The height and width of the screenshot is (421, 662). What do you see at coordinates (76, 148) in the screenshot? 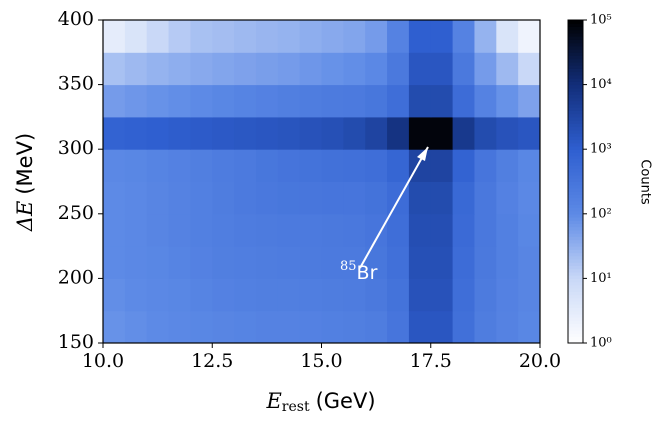
I see `y-tick-label: 300` at bounding box center [76, 148].